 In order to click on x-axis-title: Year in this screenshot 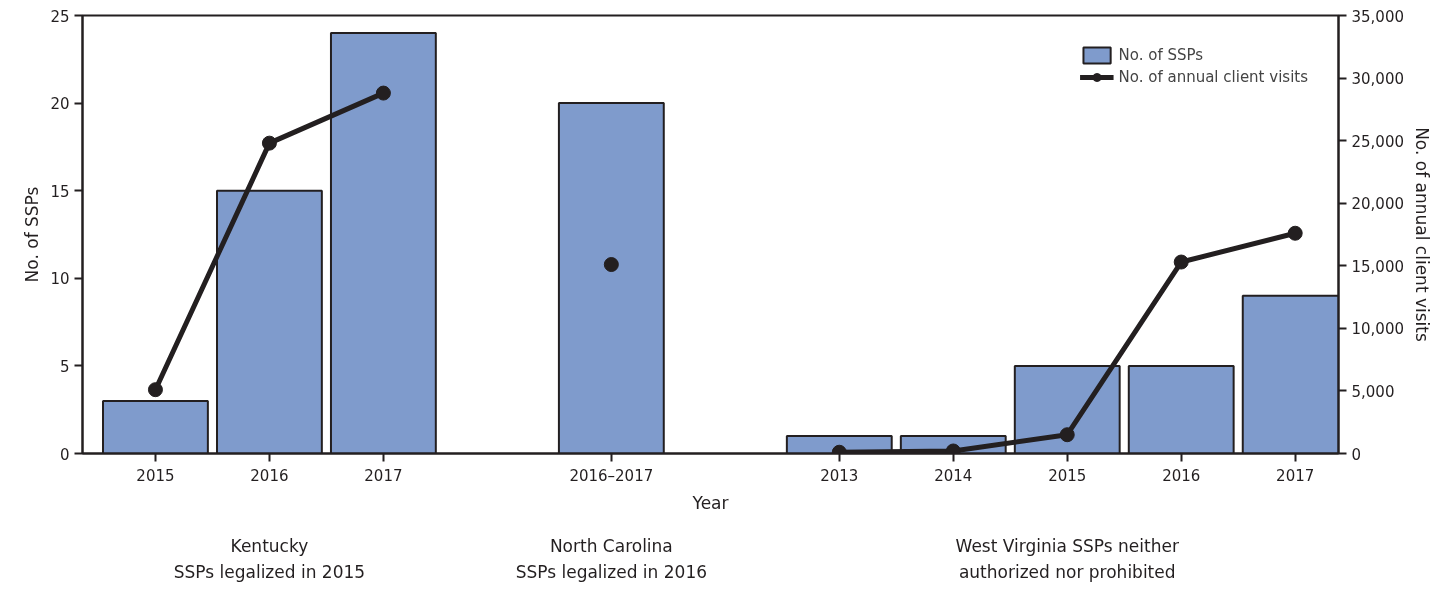, I will do `click(710, 502)`.